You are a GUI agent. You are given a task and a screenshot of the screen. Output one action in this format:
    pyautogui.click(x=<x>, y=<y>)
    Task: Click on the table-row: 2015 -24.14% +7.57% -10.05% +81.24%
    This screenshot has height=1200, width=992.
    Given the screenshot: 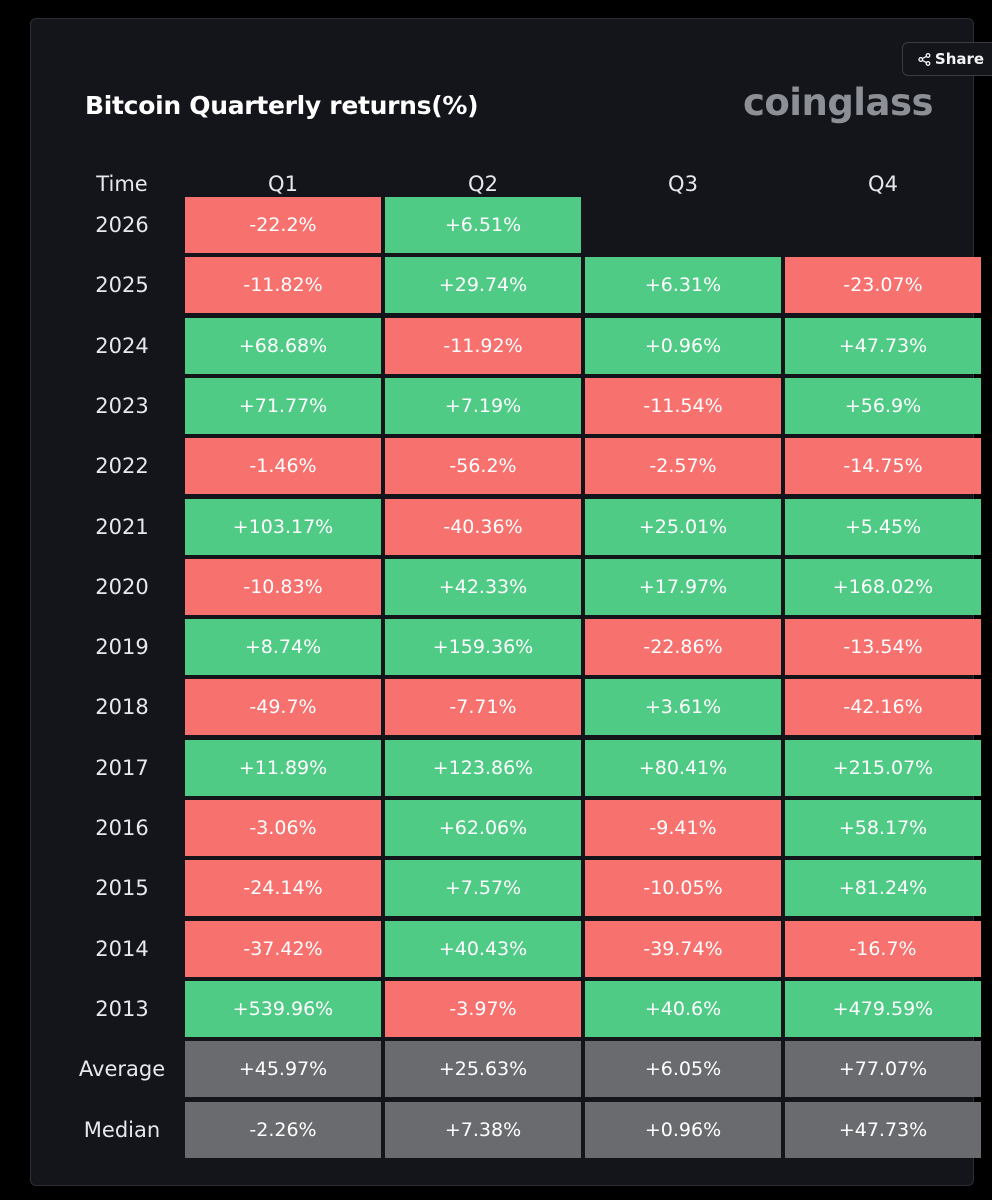 What is the action you would take?
    pyautogui.click(x=522, y=888)
    